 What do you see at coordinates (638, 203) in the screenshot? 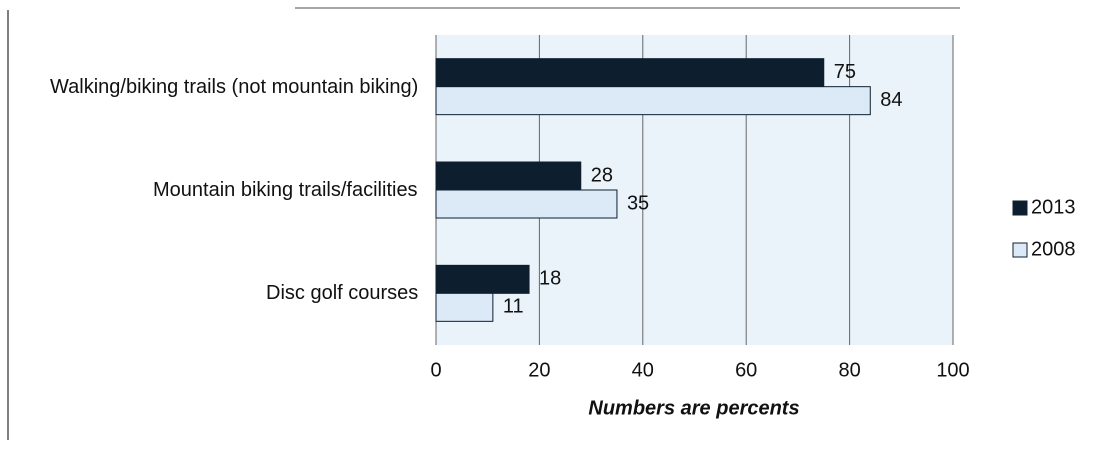
I see `value-label: 35` at bounding box center [638, 203].